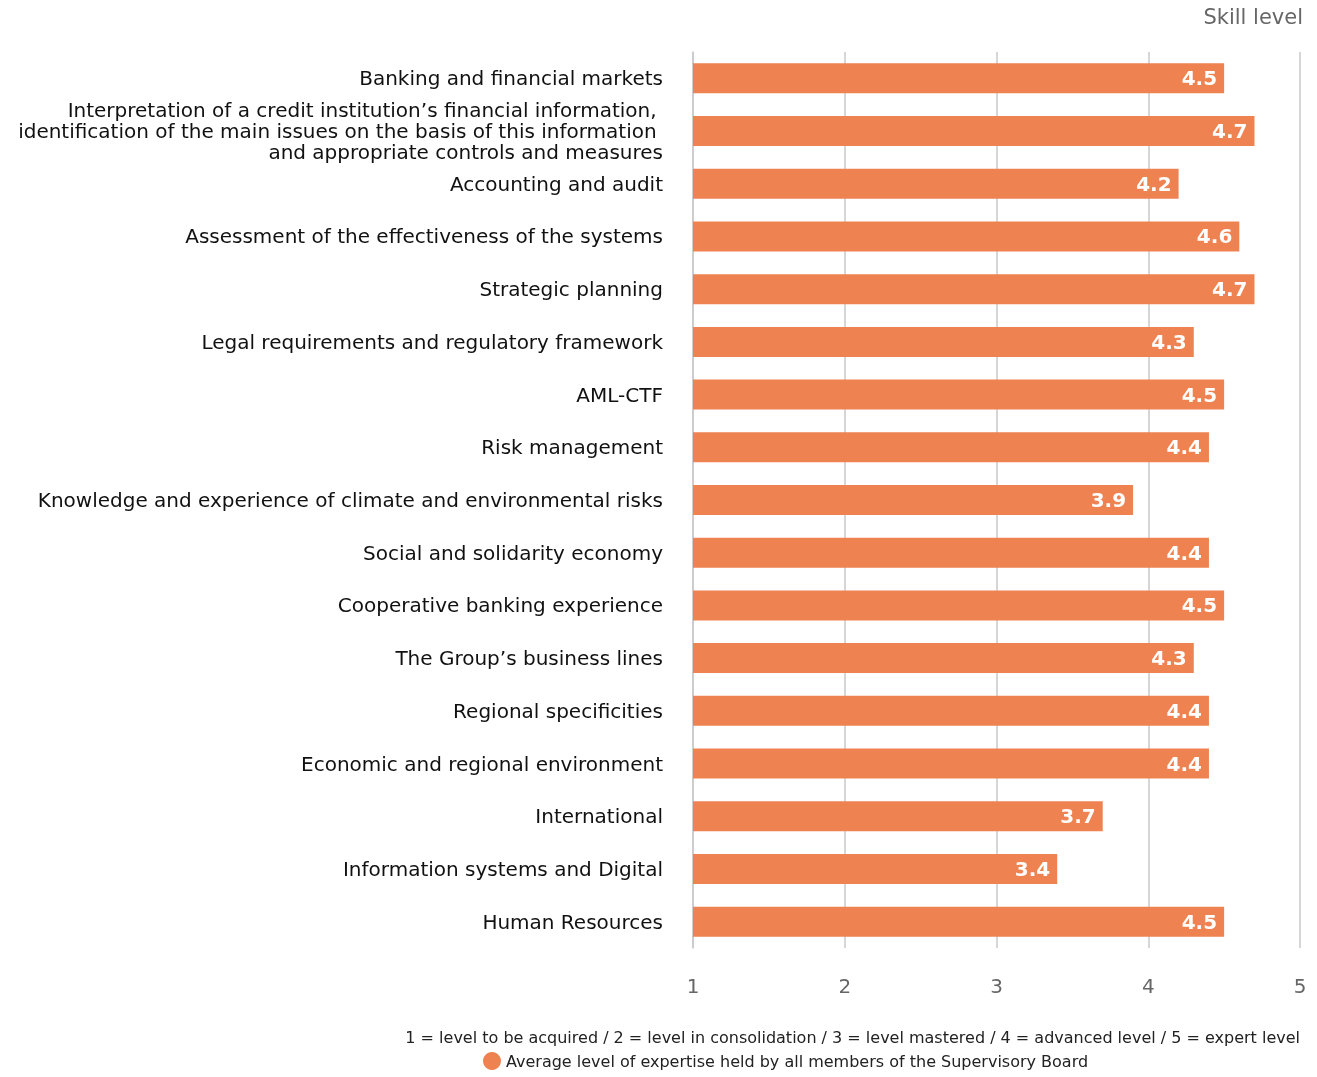 Image resolution: width=1317 pixels, height=1077 pixels. Describe the element at coordinates (502, 868) in the screenshot. I see `y-tick-label: Information systems and Digital` at that location.